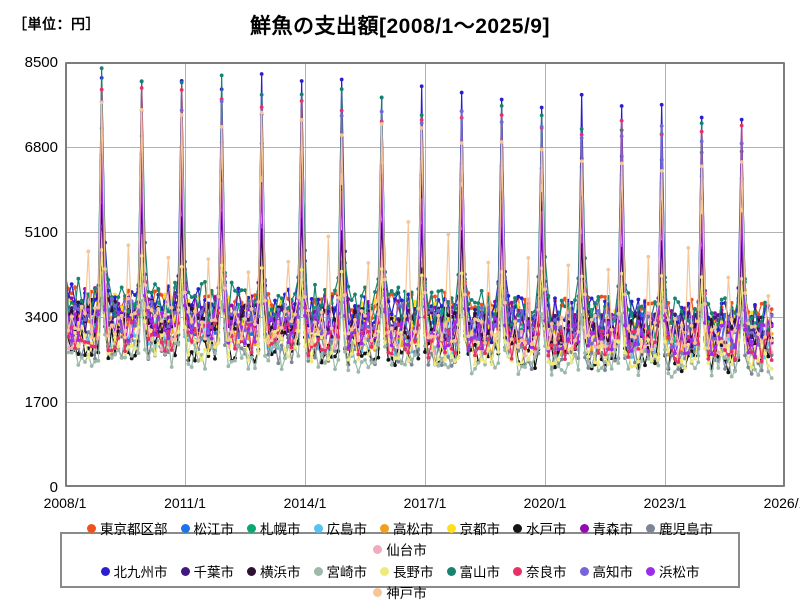  What do you see at coordinates (406, 593) in the screenshot?
I see `legend-label: 神戸市` at bounding box center [406, 593].